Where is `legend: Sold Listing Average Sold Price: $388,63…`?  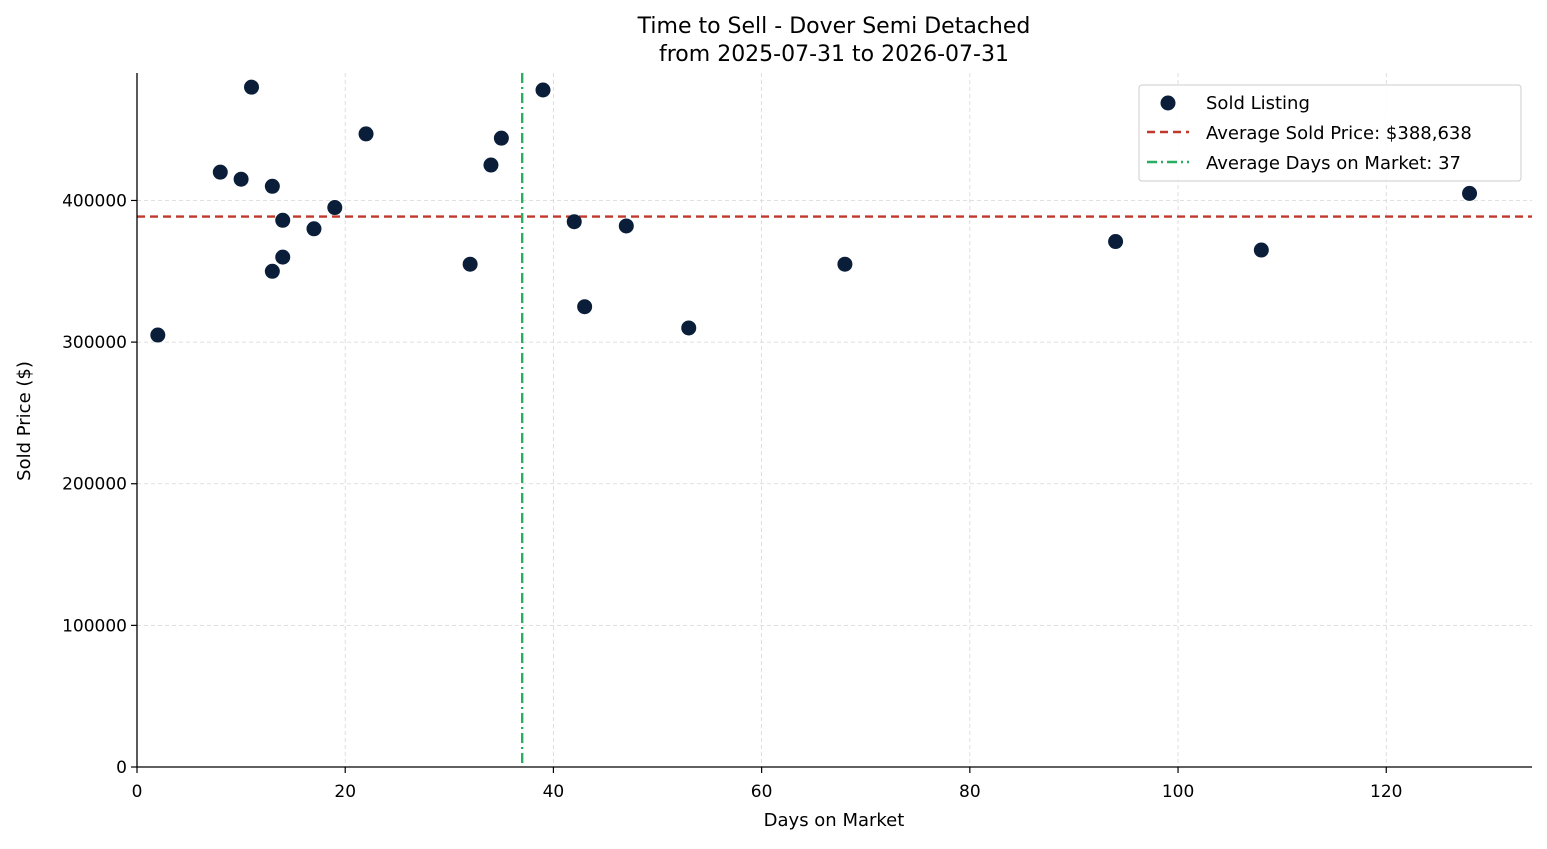
legend: Sold Listing Average Sold Price: $388,63… is located at coordinates (1330, 133).